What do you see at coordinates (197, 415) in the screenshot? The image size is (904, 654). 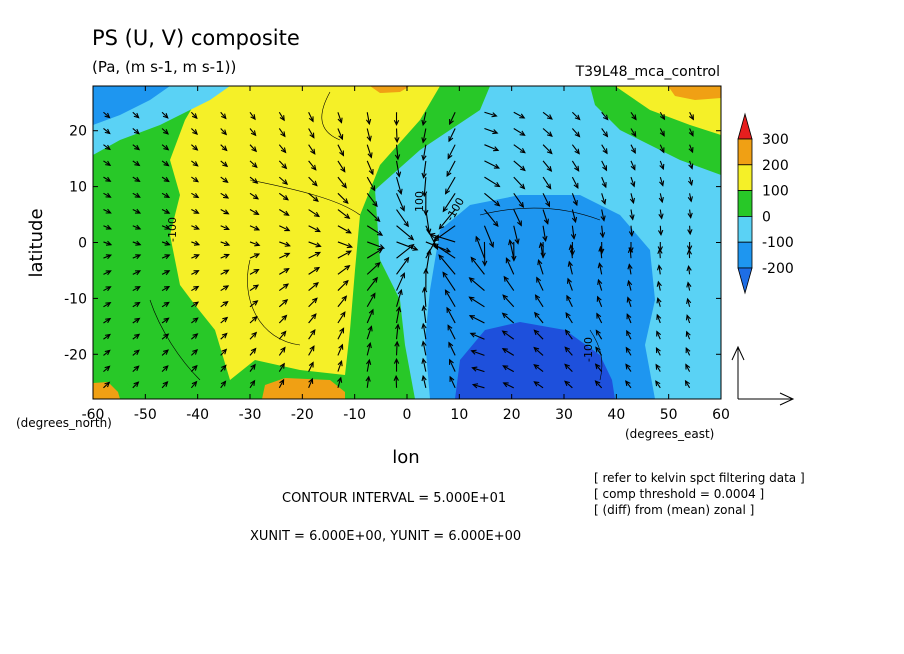 I see `x-tick-label: -40` at bounding box center [197, 415].